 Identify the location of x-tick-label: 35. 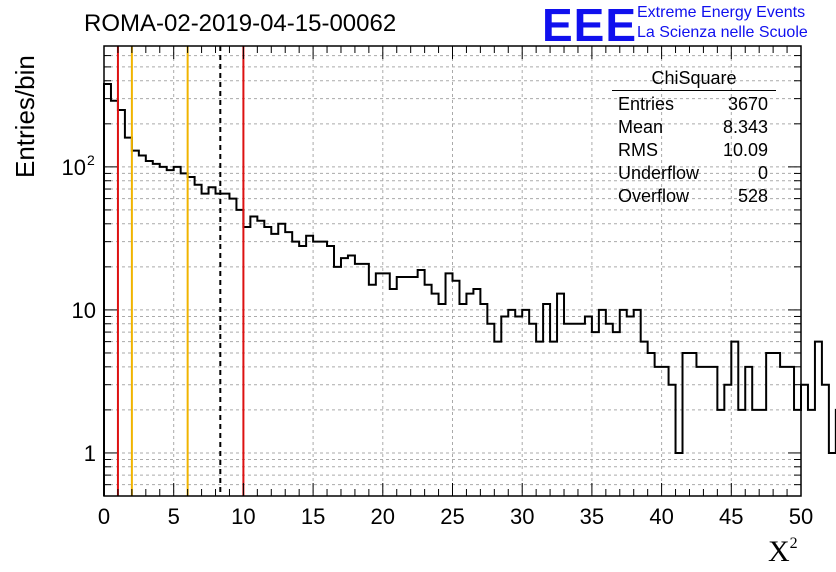
(592, 516).